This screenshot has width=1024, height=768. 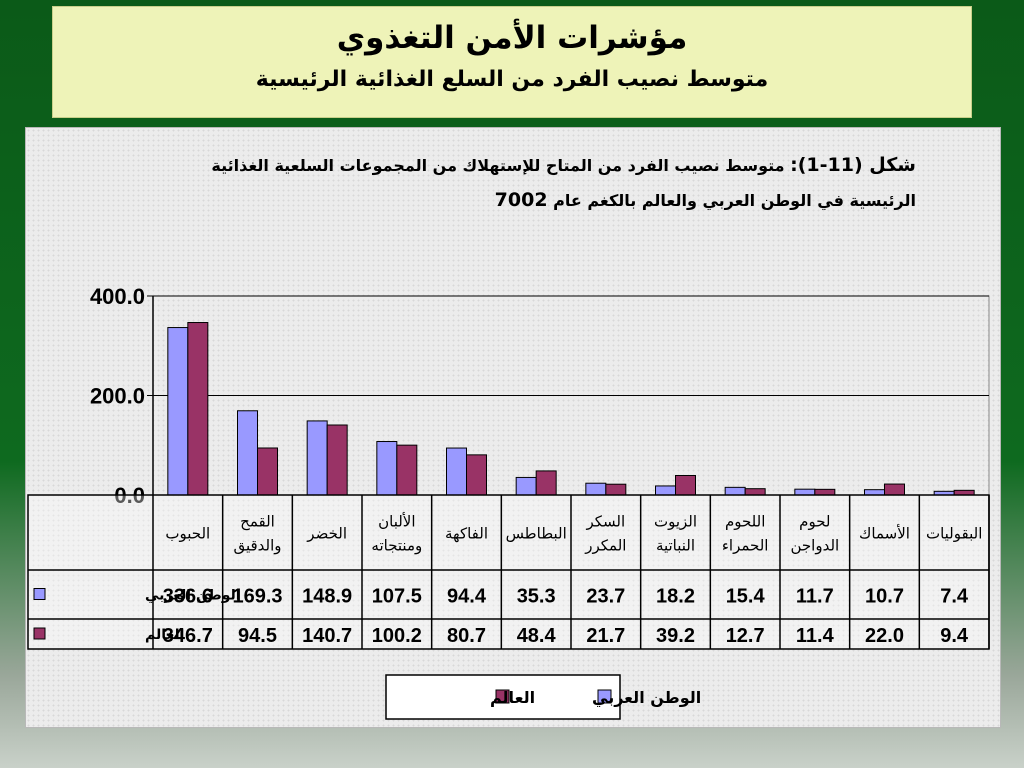 What do you see at coordinates (605, 636) in the screenshot?
I see `data-label: 21.7` at bounding box center [605, 636].